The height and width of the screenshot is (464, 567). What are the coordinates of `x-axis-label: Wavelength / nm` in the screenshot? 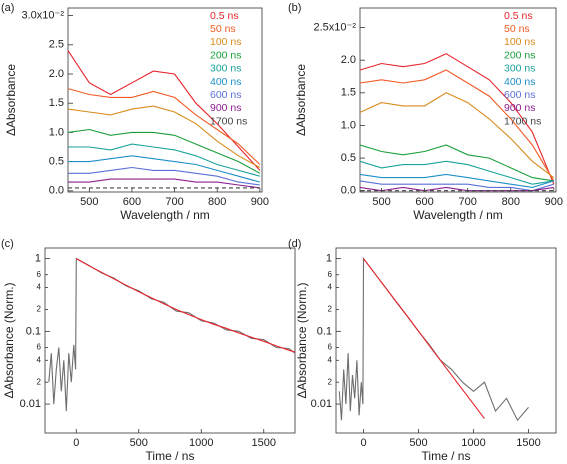 It's located at (458, 215).